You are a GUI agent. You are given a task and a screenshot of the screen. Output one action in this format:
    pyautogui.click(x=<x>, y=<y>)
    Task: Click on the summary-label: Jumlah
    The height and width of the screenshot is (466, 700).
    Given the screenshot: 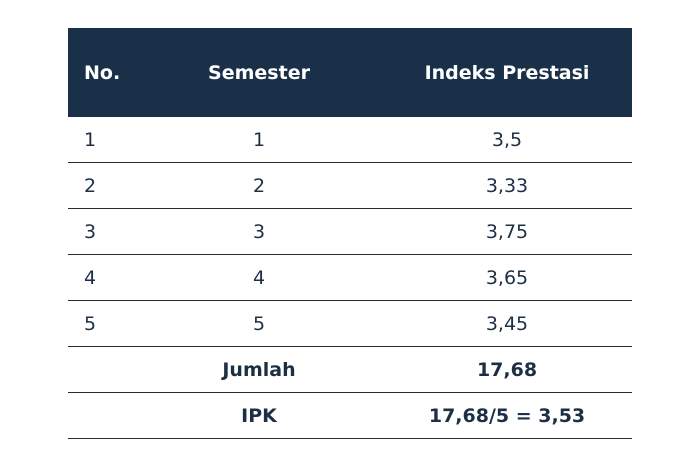 What is the action you would take?
    pyautogui.click(x=259, y=369)
    